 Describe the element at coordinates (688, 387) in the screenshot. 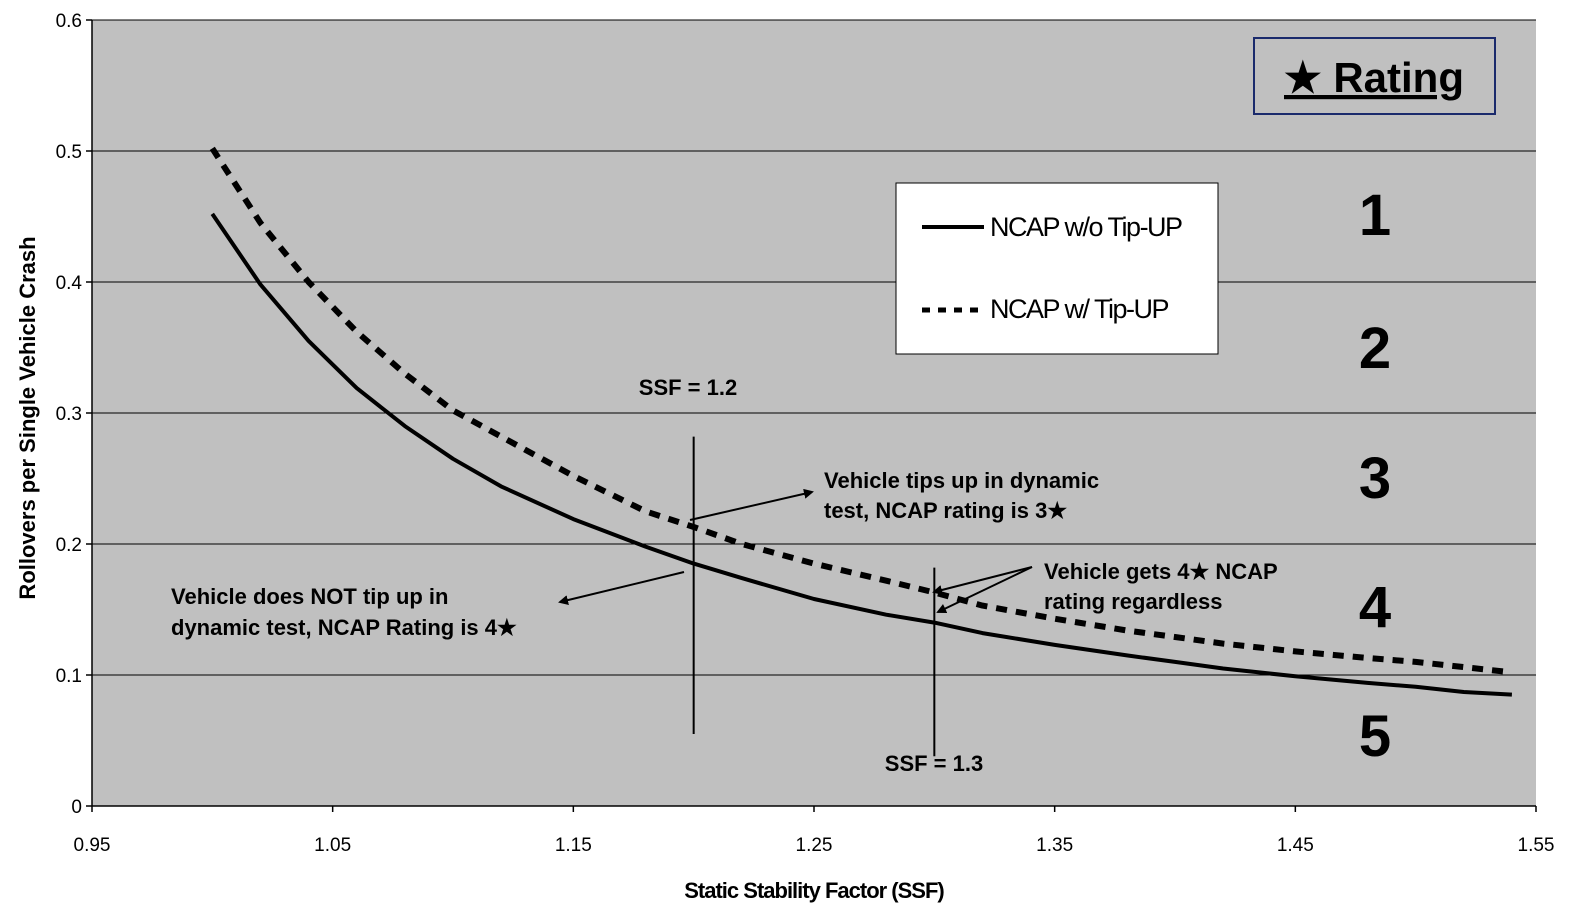

I see `ssf-1-2-label: SSF = 1.2` at that location.